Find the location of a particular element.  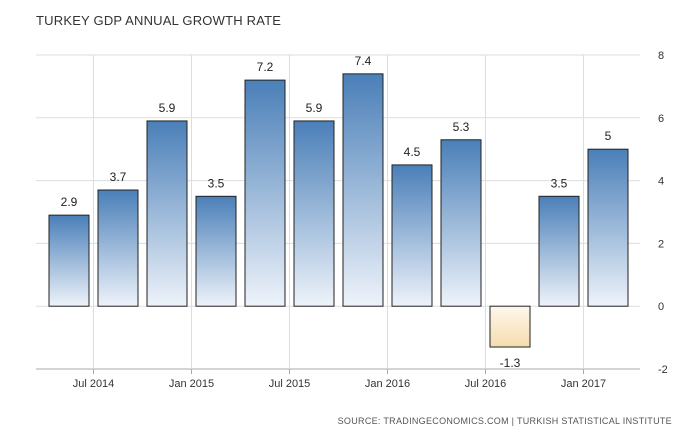

y-axis: -2 0 2 4 6 8 is located at coordinates (663, 213).